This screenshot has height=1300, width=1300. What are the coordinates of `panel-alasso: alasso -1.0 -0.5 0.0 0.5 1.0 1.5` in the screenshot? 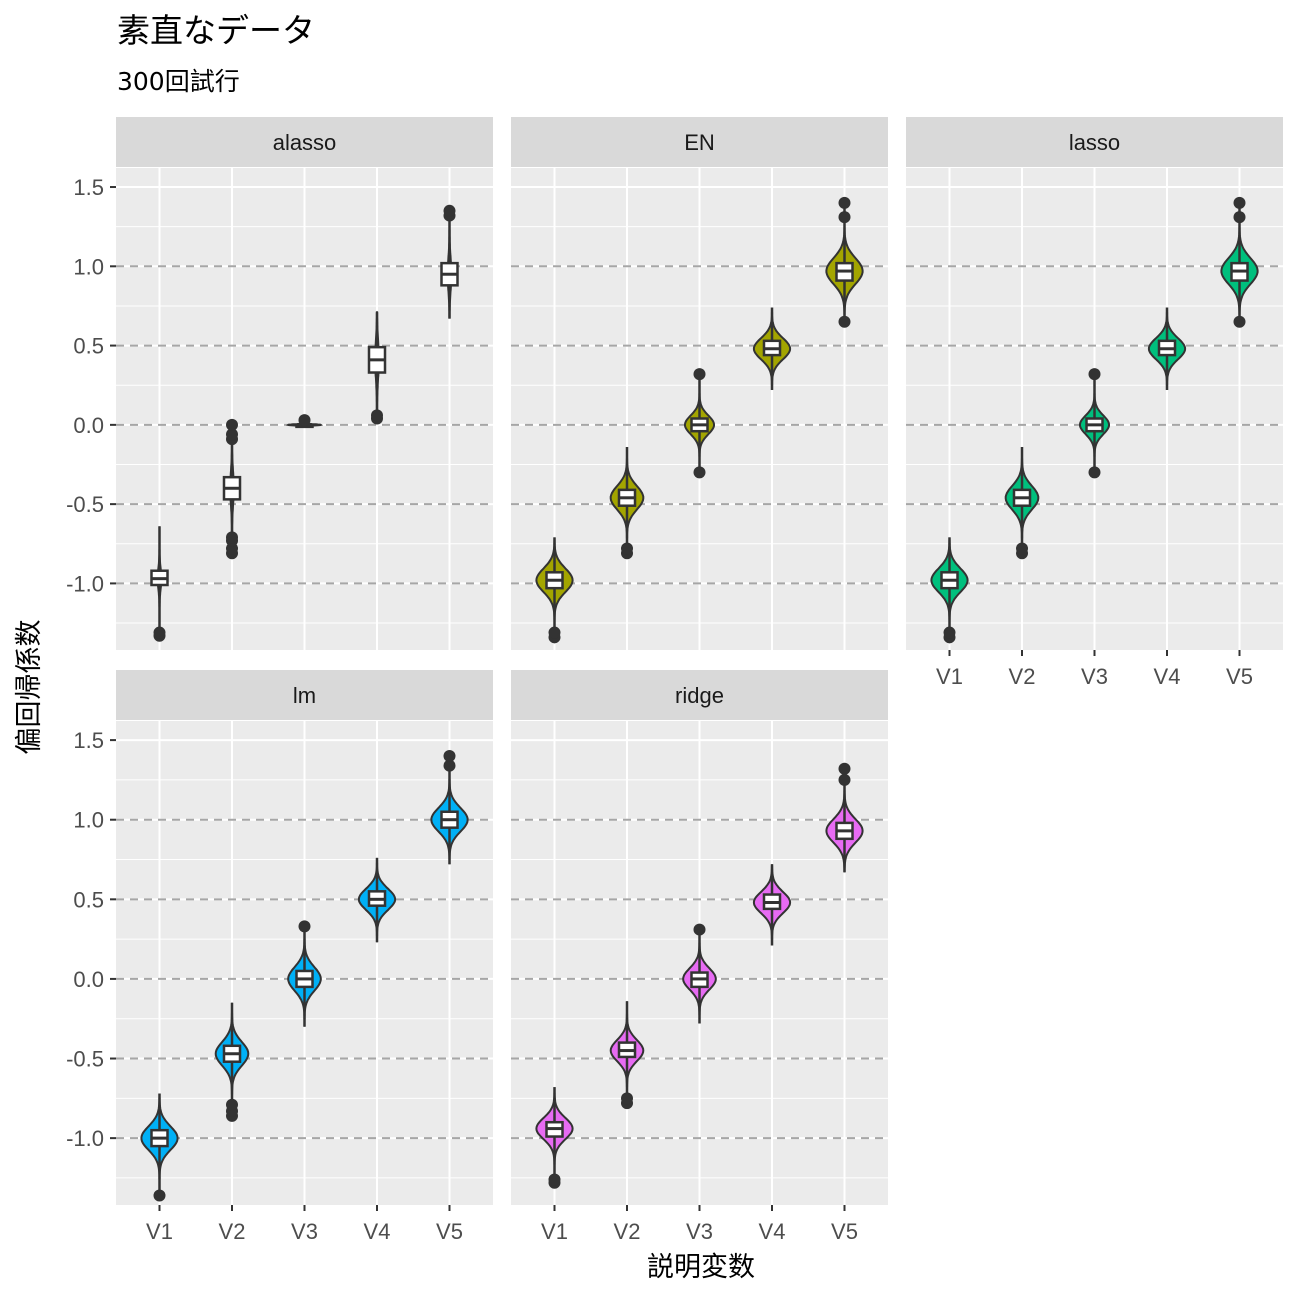 It's located at (279, 383).